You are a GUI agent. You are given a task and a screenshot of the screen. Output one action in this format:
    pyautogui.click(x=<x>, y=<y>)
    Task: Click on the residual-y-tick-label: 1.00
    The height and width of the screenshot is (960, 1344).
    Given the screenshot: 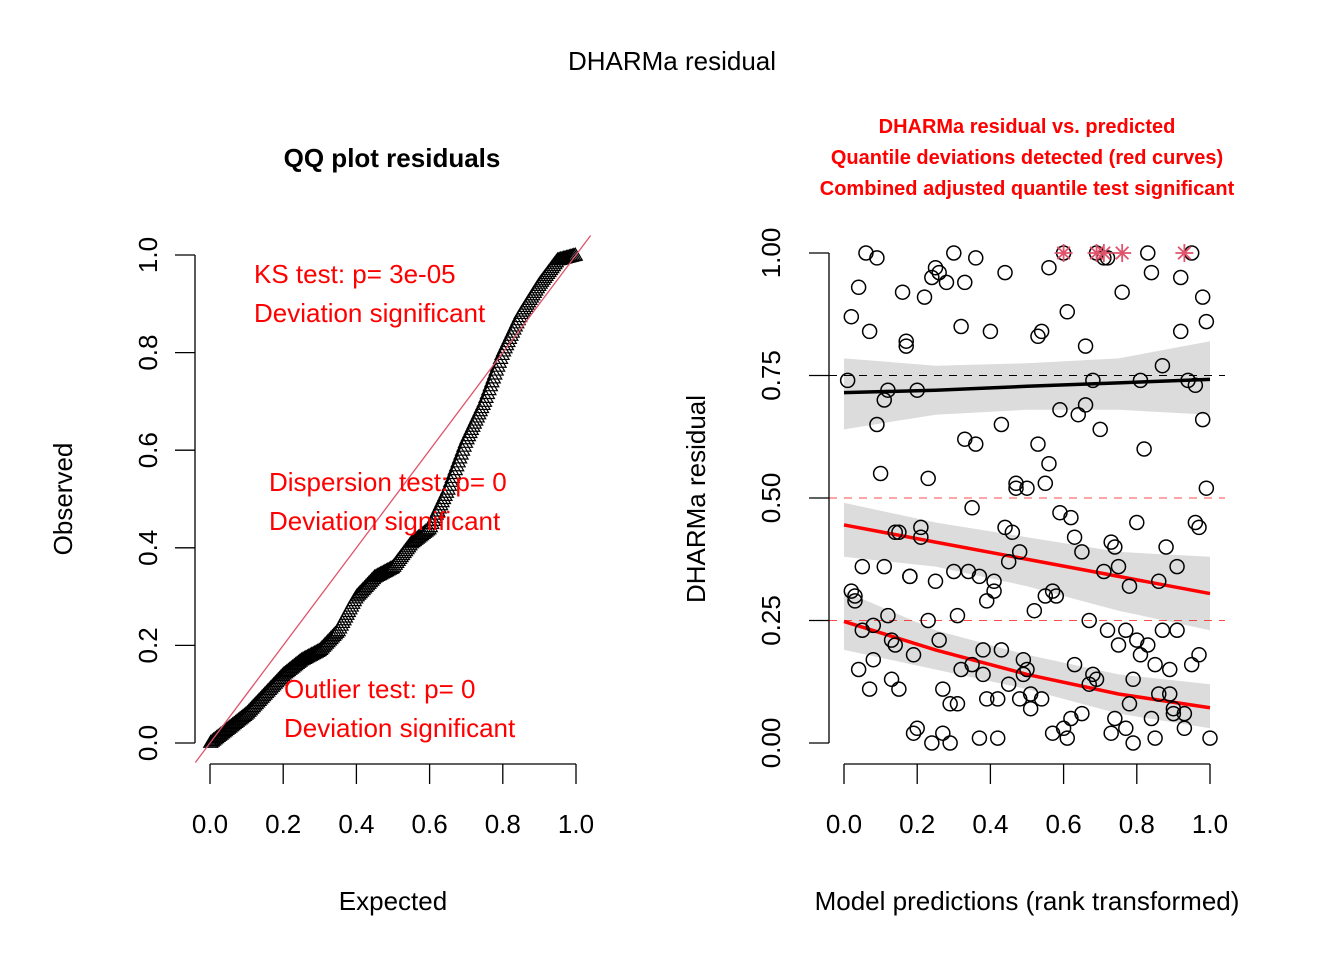 What is the action you would take?
    pyautogui.click(x=771, y=253)
    